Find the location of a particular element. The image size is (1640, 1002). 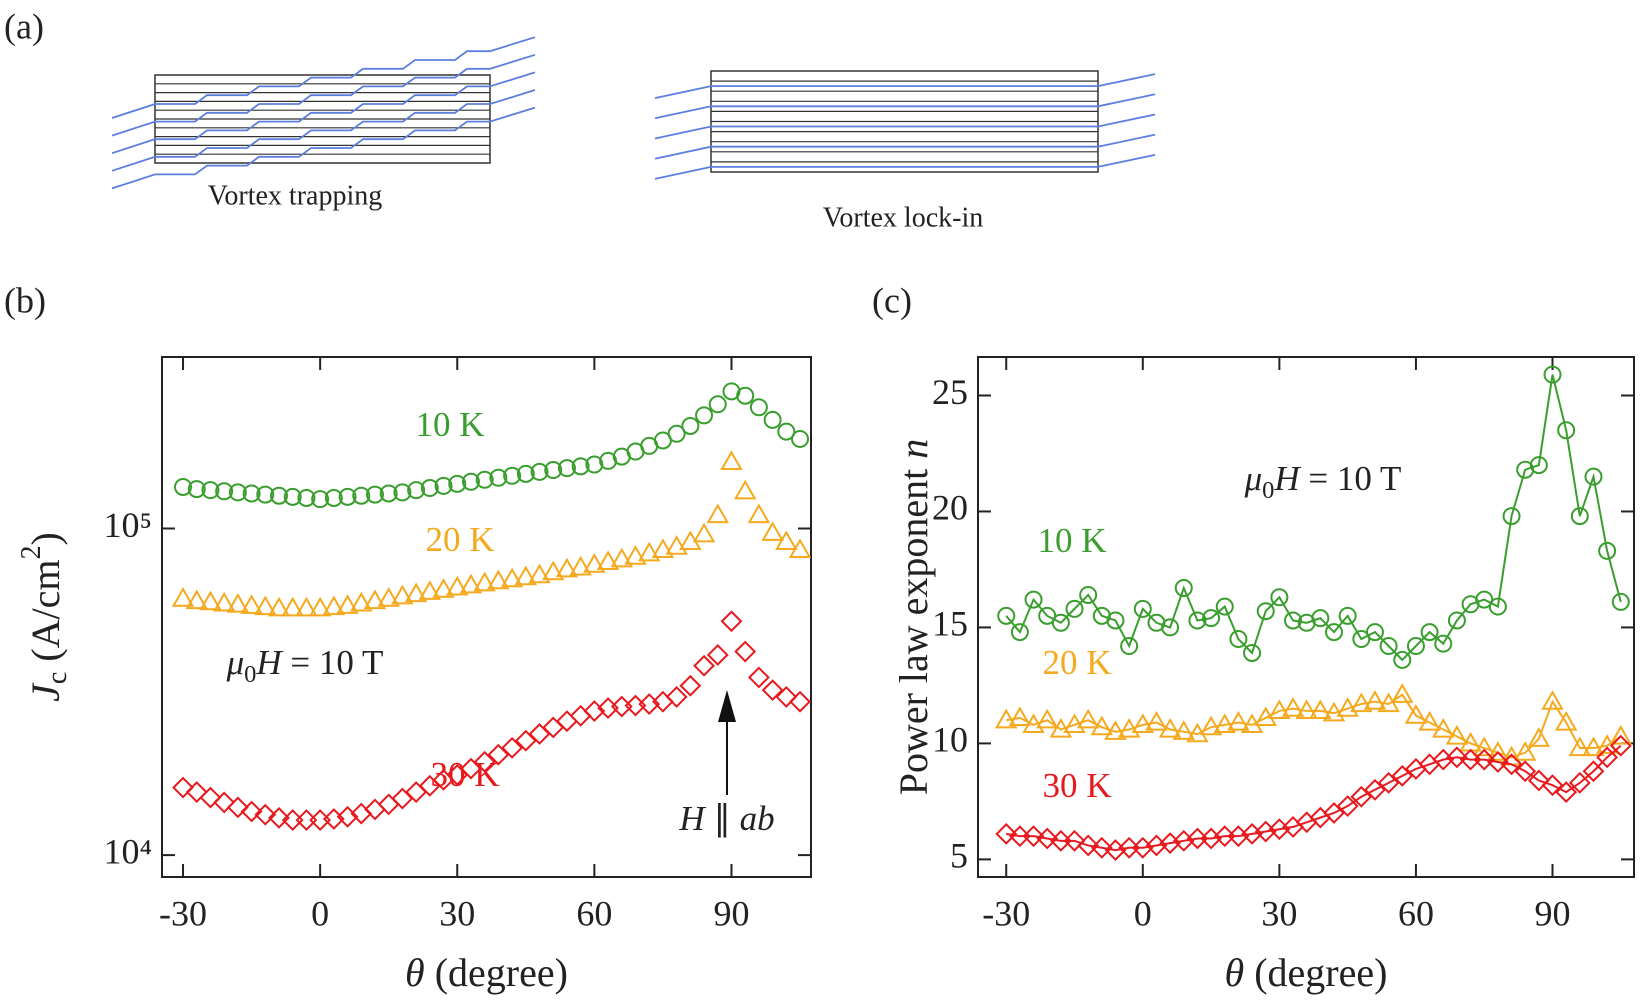

panel-label: (a) is located at coordinates (24, 26).